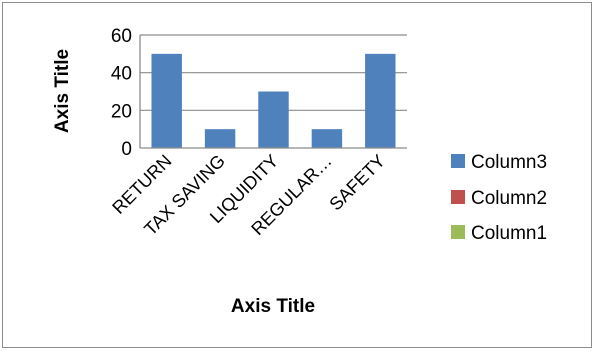  Describe the element at coordinates (121, 74) in the screenshot. I see `y-tick-label: 40` at that location.